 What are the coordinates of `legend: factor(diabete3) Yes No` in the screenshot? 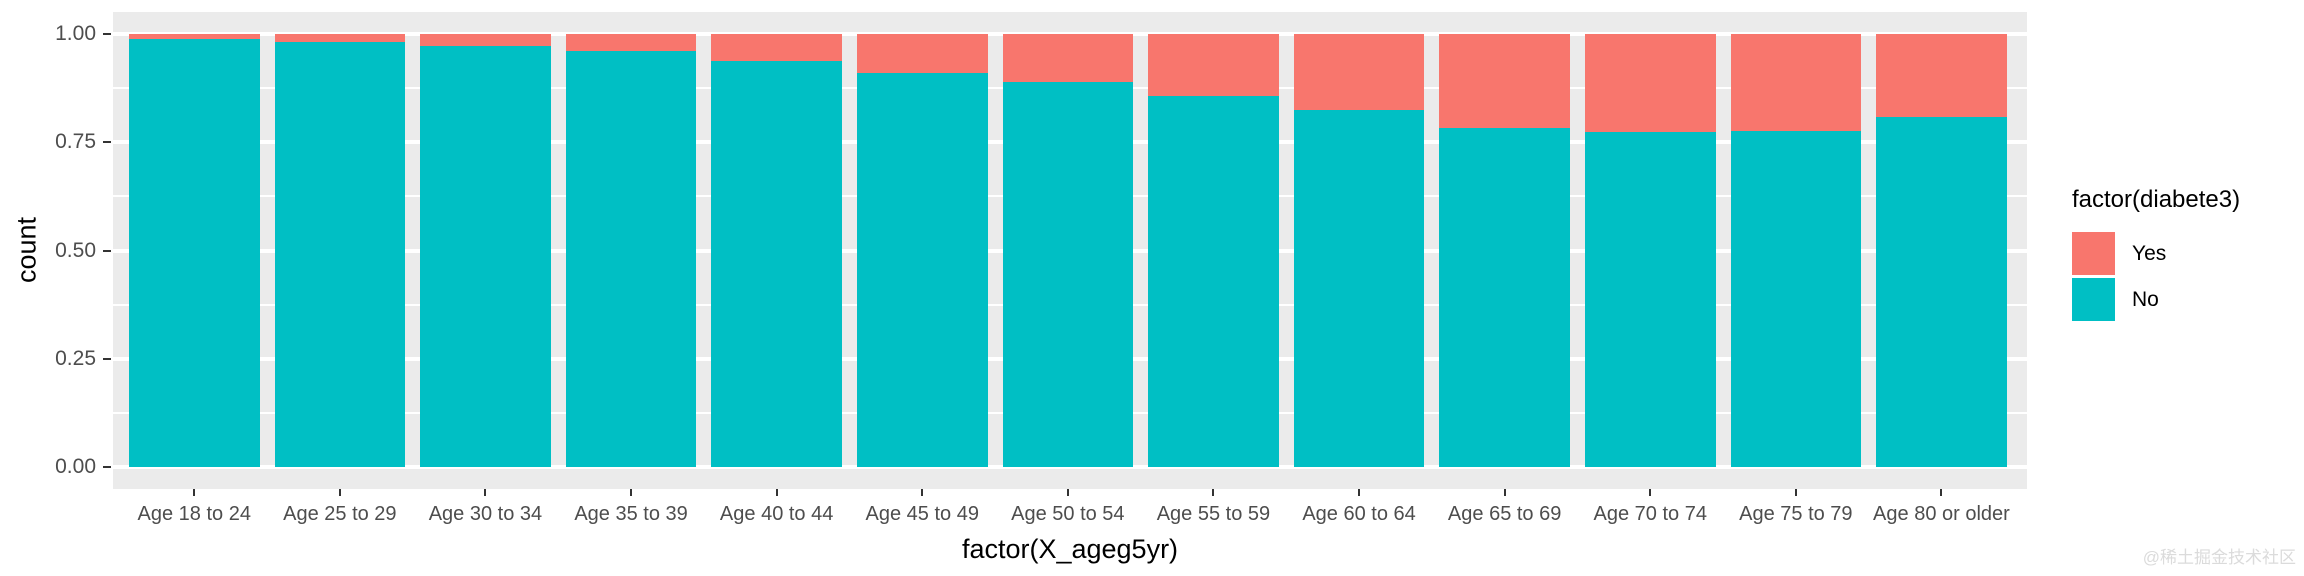 It's located at (2156, 255).